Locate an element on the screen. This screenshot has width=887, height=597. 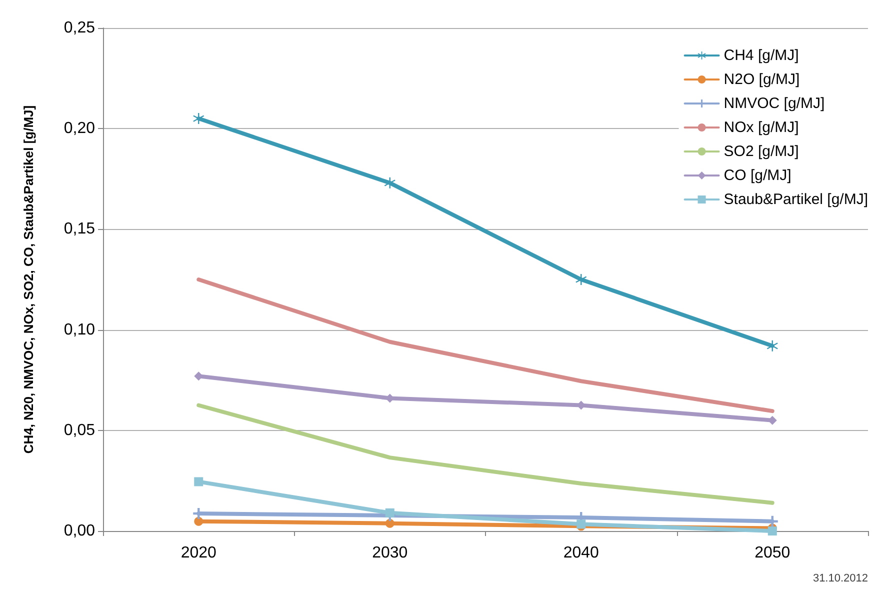
legend-label: Staub&Partikel [g/MJ] is located at coordinates (796, 199).